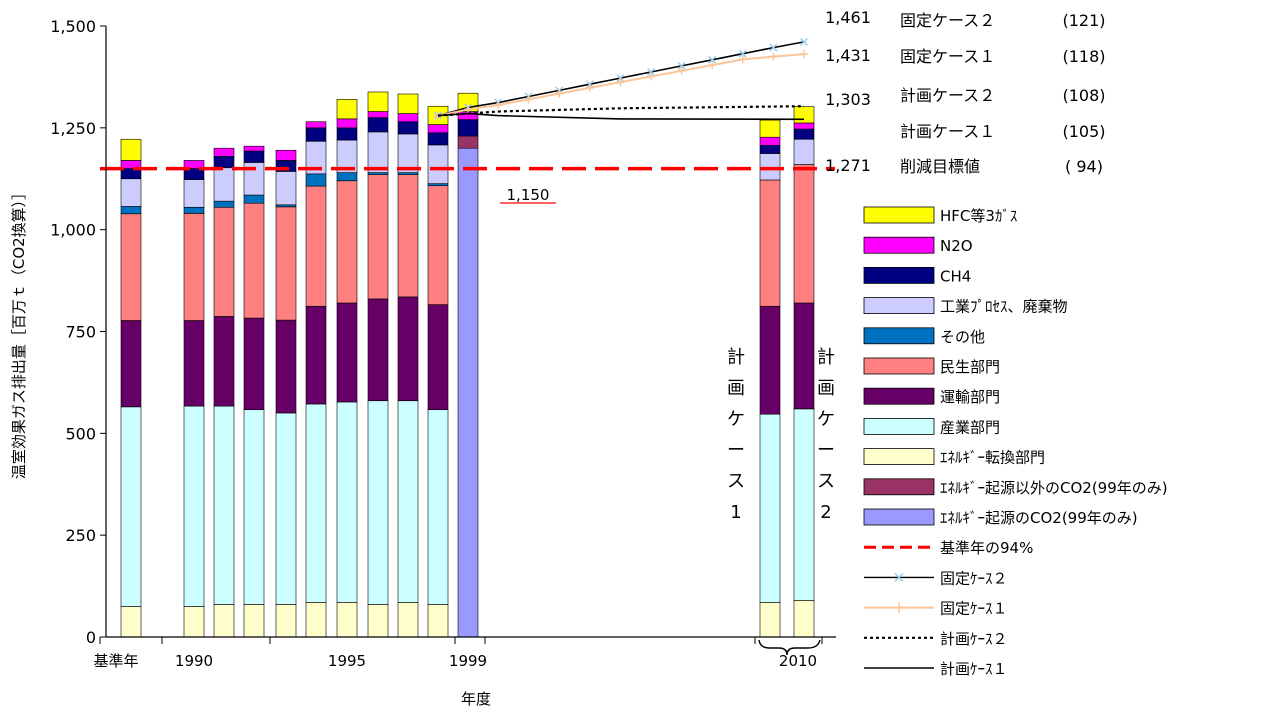  I want to click on target-value-label: 1,150, so click(528, 195).